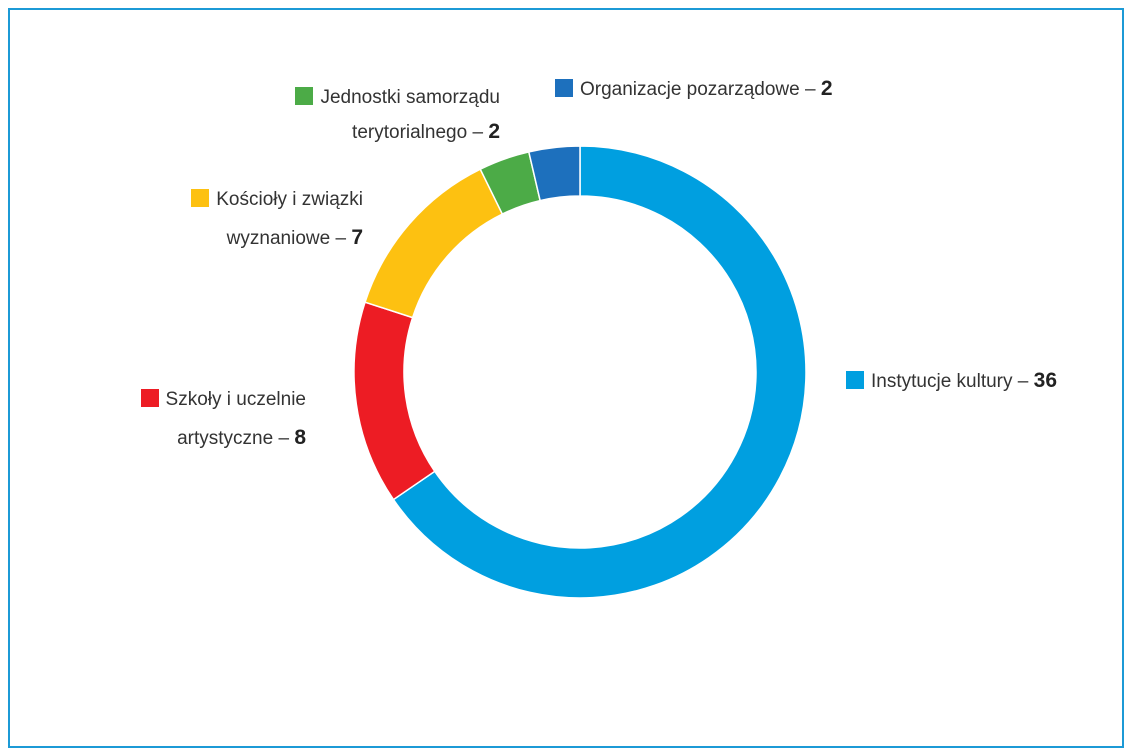 The width and height of the screenshot is (1134, 748). Describe the element at coordinates (1045, 380) in the screenshot. I see `data-label: 36` at that location.